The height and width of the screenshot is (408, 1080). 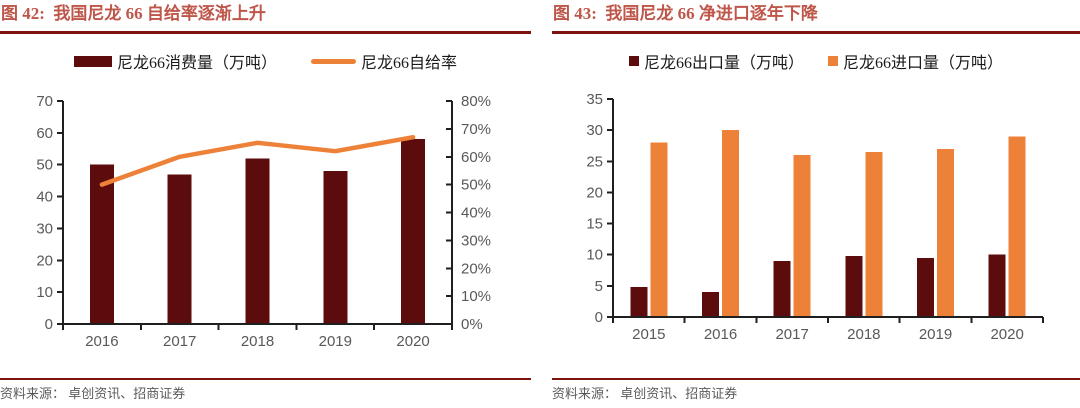 I want to click on svg-text: 0%, so click(x=472, y=324).